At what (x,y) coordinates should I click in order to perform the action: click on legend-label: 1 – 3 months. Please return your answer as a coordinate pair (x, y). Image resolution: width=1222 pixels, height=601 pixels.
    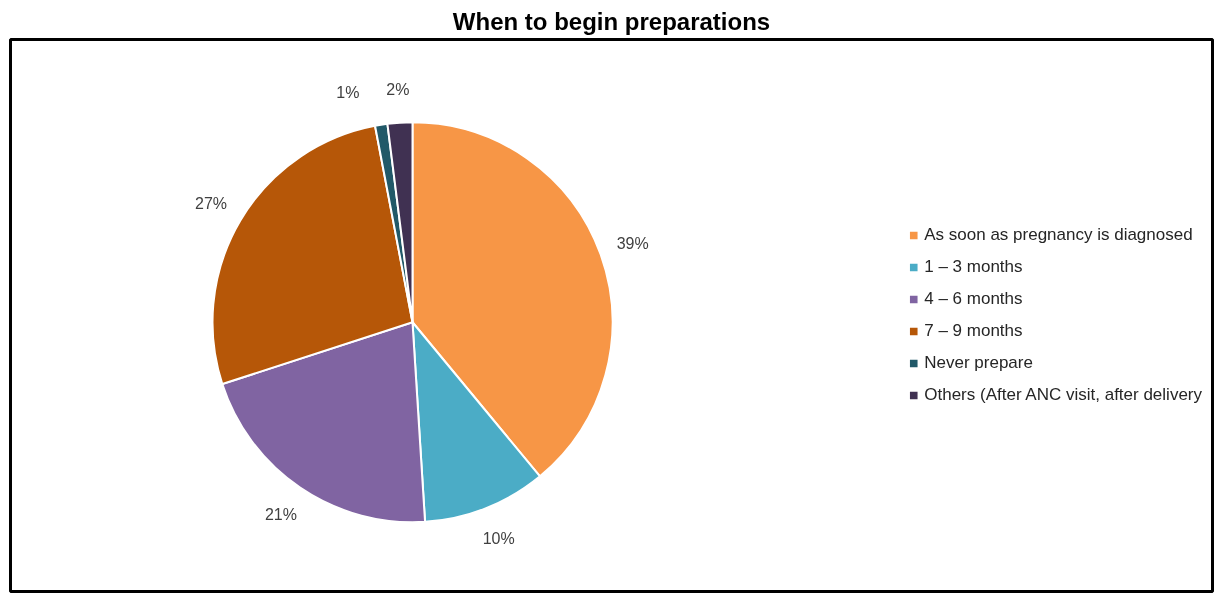
    Looking at the image, I should click on (973, 267).